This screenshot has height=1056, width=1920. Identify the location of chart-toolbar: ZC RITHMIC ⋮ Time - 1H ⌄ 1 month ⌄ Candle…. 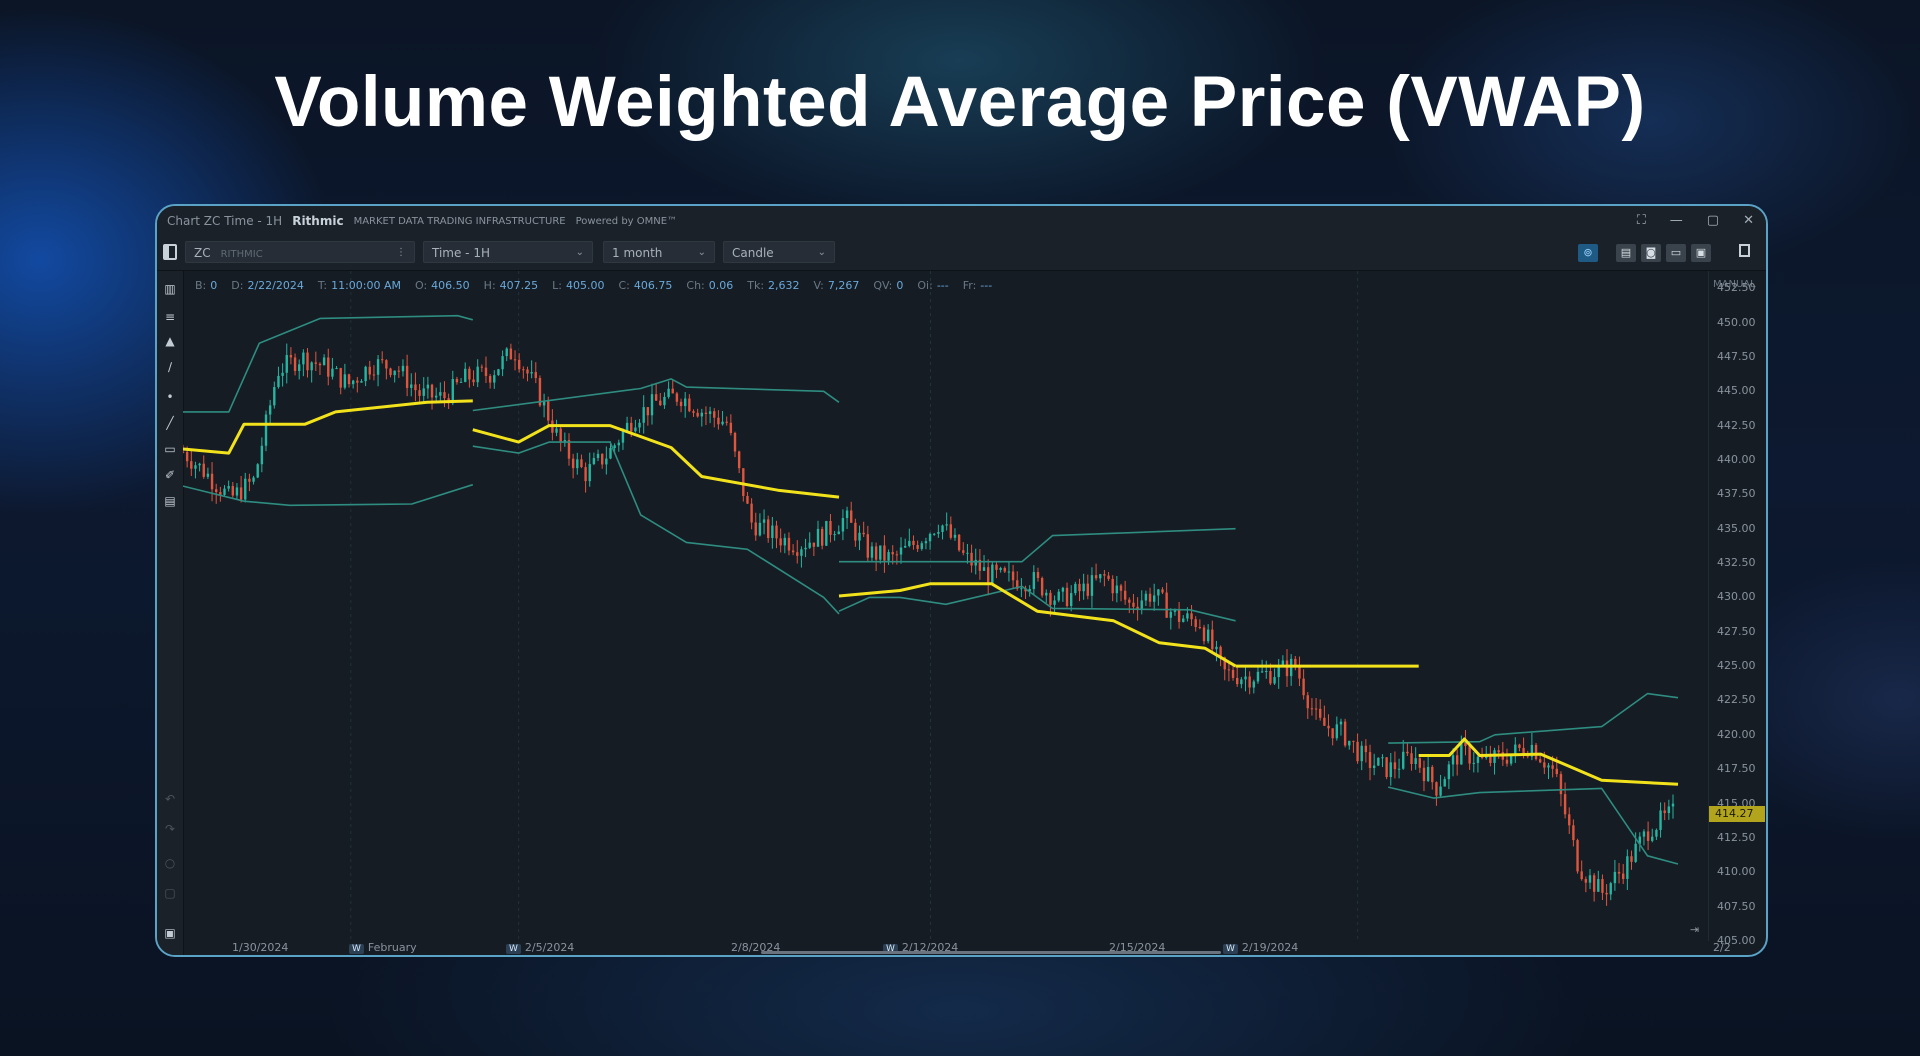
(961, 253).